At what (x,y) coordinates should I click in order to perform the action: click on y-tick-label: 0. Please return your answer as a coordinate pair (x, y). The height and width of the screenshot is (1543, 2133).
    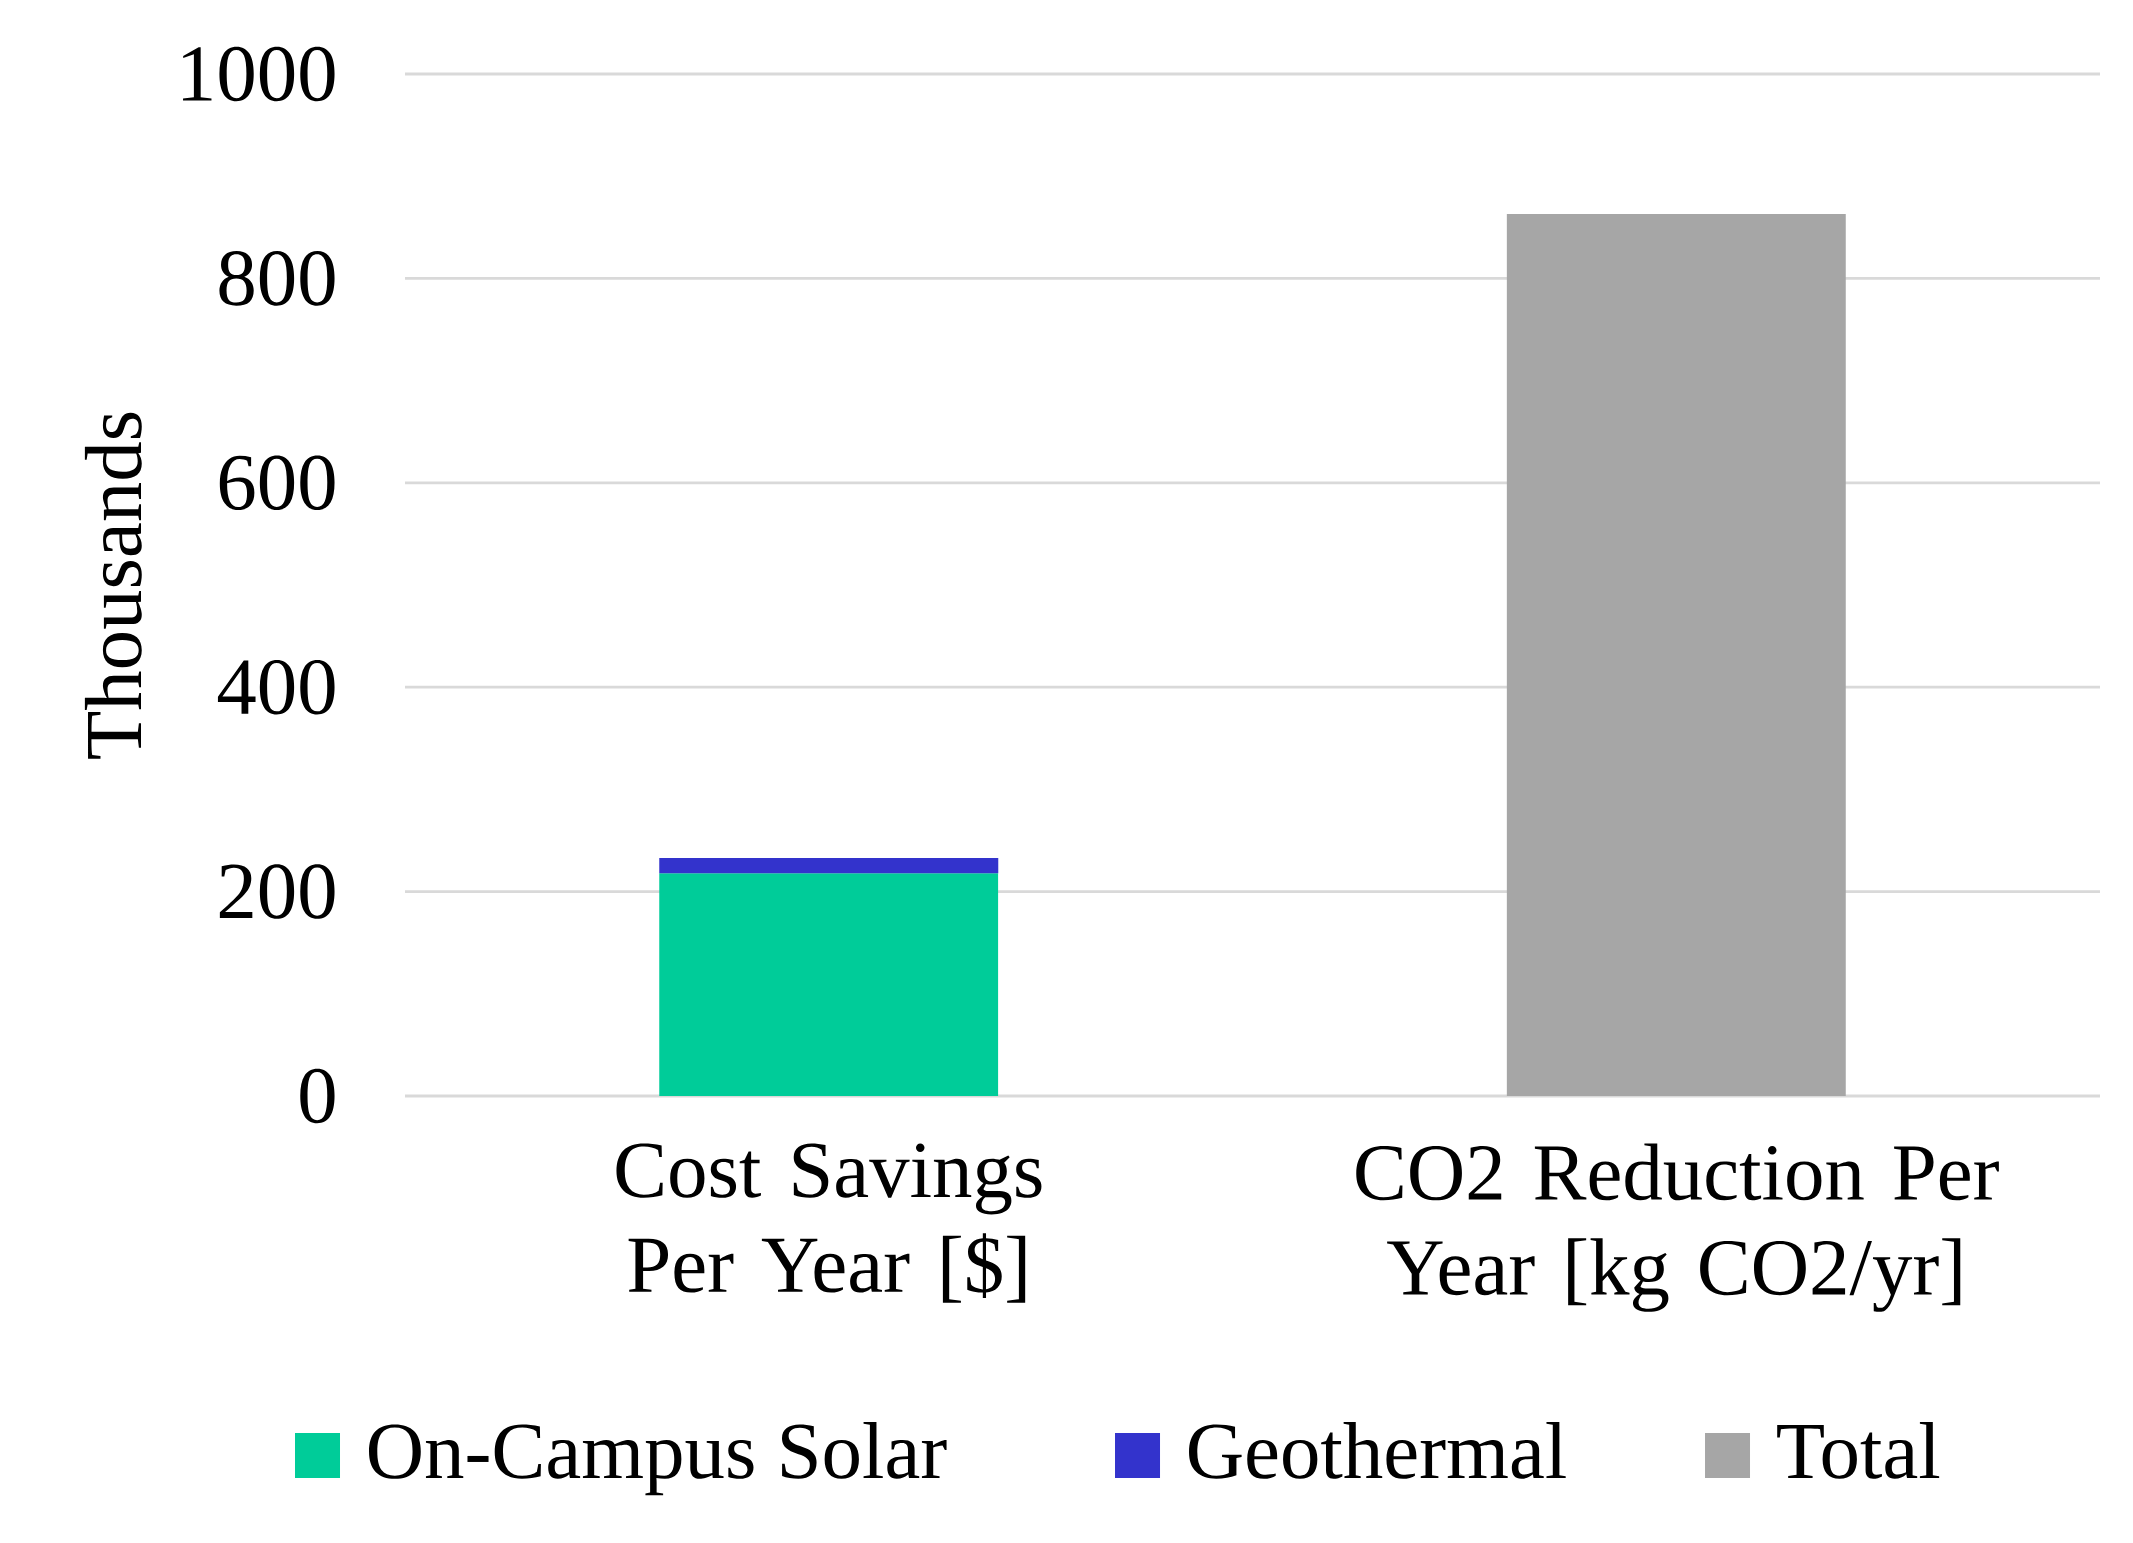
    Looking at the image, I should click on (317, 1096).